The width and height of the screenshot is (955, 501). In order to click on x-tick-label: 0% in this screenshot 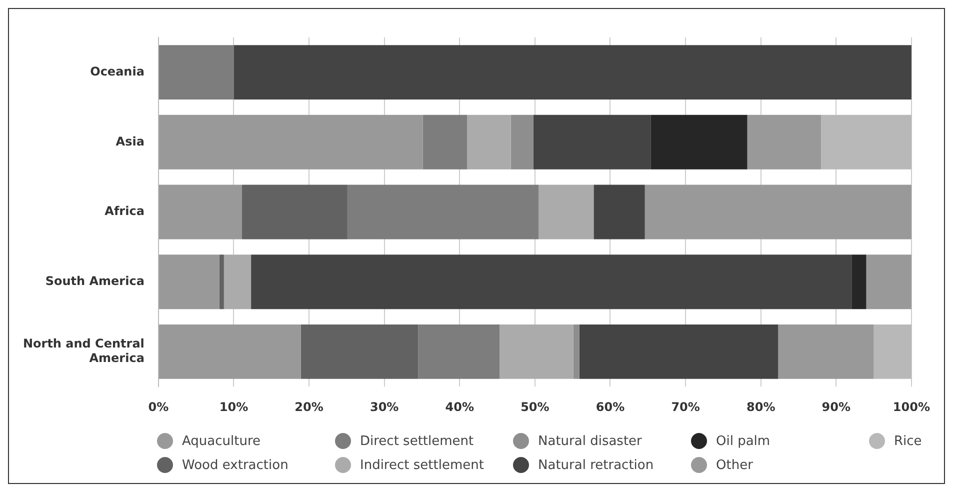, I will do `click(158, 407)`.